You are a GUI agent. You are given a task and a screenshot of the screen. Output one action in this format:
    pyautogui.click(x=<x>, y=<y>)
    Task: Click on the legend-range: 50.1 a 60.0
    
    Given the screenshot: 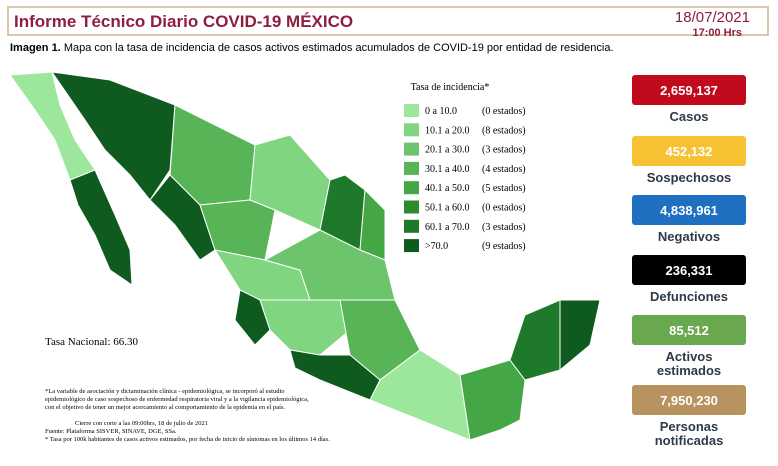 What is the action you would take?
    pyautogui.click(x=447, y=208)
    